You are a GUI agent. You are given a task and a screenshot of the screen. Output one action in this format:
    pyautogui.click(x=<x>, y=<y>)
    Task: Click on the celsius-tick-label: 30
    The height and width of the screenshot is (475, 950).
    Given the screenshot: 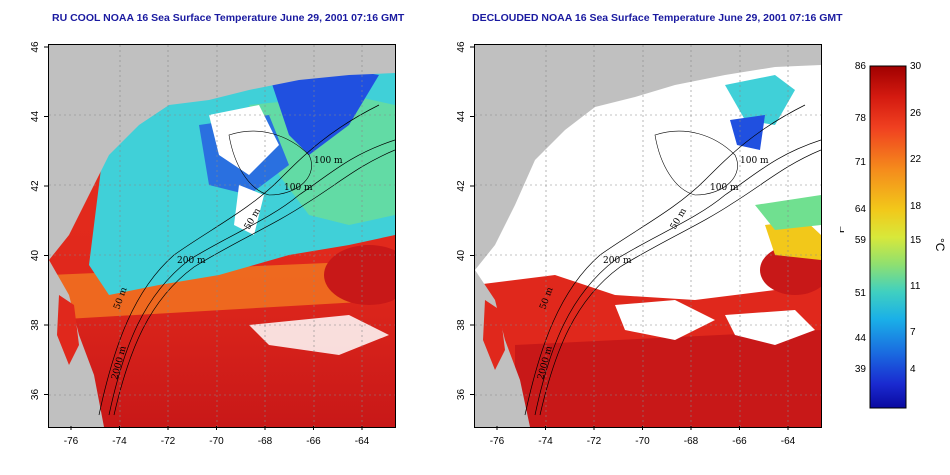 What is the action you would take?
    pyautogui.click(x=916, y=66)
    